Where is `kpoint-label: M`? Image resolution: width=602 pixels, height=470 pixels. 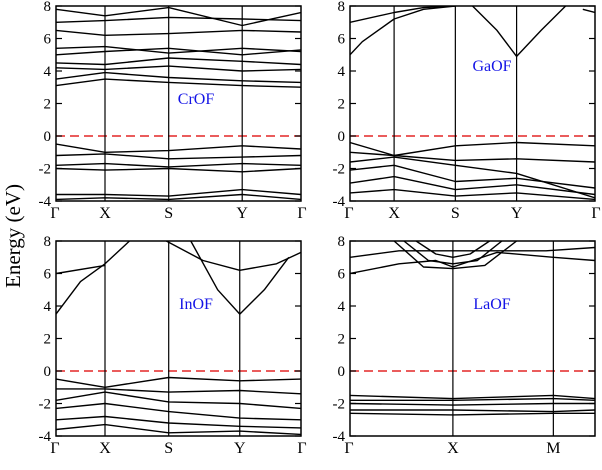 kpoint-label: M is located at coordinates (553, 448).